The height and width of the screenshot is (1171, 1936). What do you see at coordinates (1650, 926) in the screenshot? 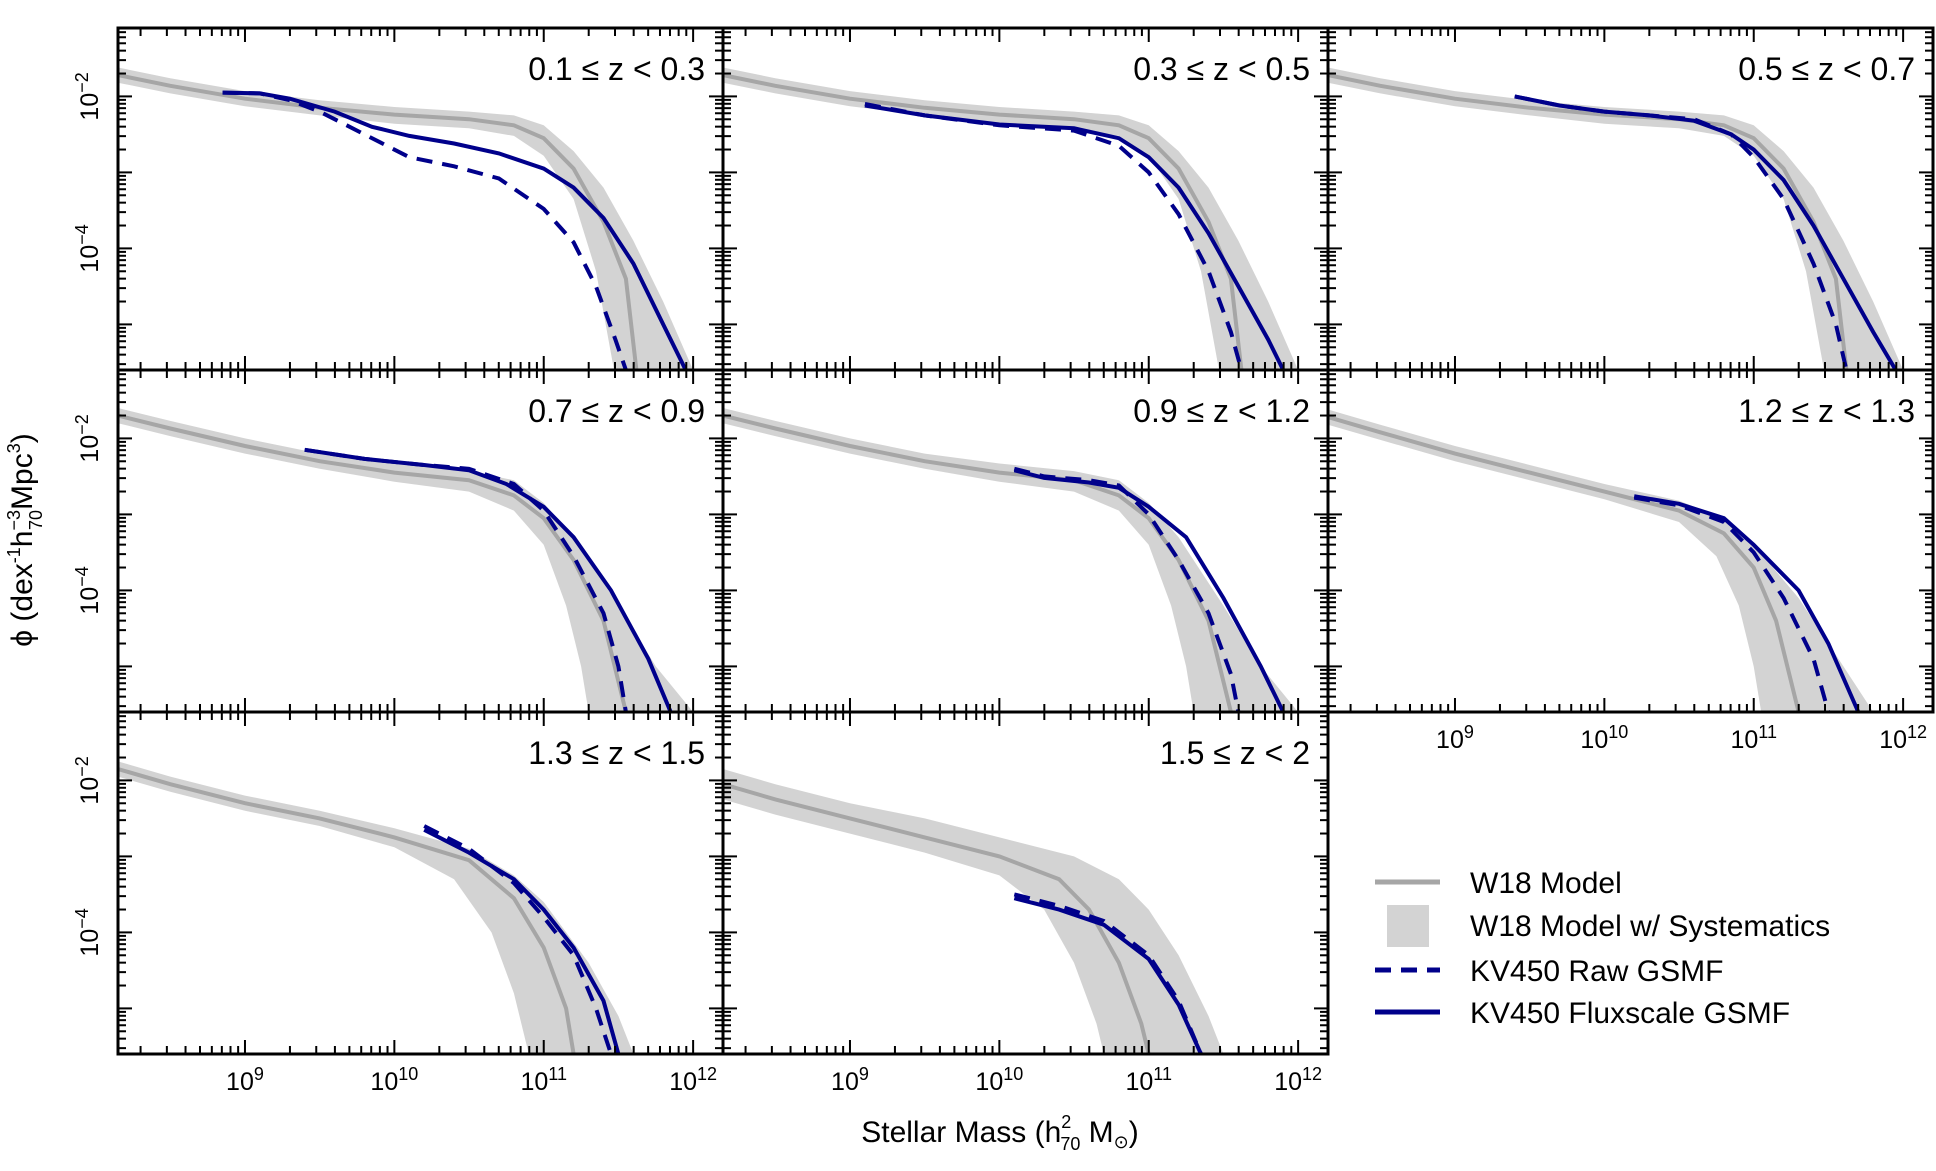
I see `legend-label-band: W18 Model w/ Systematics` at bounding box center [1650, 926].